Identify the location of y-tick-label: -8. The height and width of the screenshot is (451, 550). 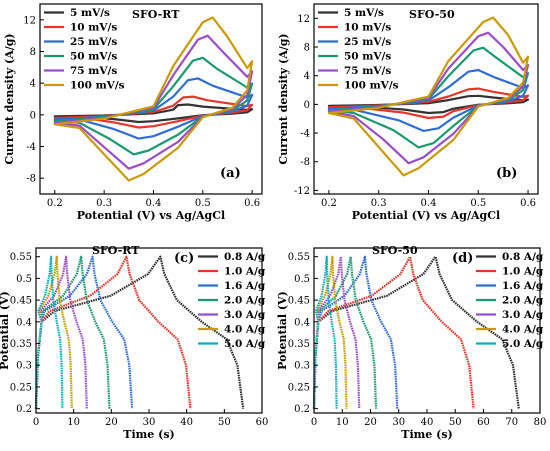
(31, 179).